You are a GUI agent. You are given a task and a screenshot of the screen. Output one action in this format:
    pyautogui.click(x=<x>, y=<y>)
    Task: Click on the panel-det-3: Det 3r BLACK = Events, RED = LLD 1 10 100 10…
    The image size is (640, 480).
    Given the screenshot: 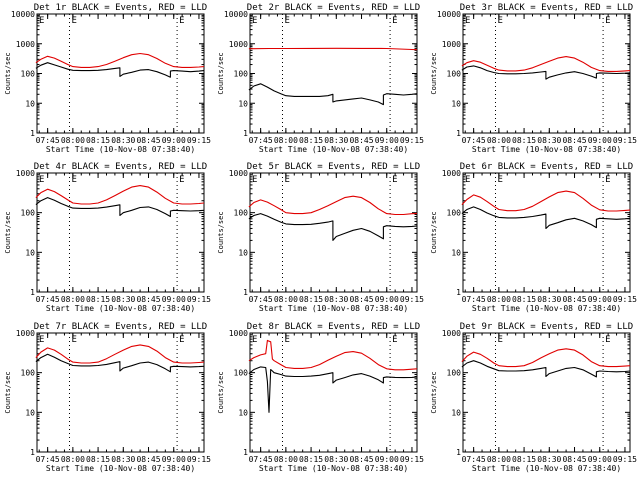 What is the action you would take?
    pyautogui.click(x=533, y=78)
    